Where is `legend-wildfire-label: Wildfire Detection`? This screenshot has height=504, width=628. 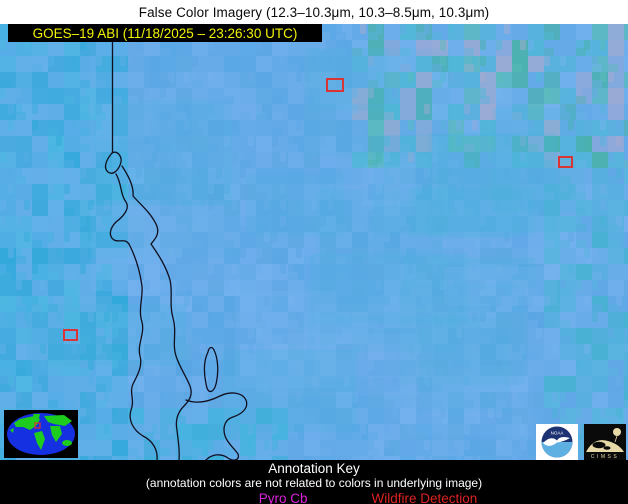 legend-wildfire-label: Wildfire Detection is located at coordinates (424, 497).